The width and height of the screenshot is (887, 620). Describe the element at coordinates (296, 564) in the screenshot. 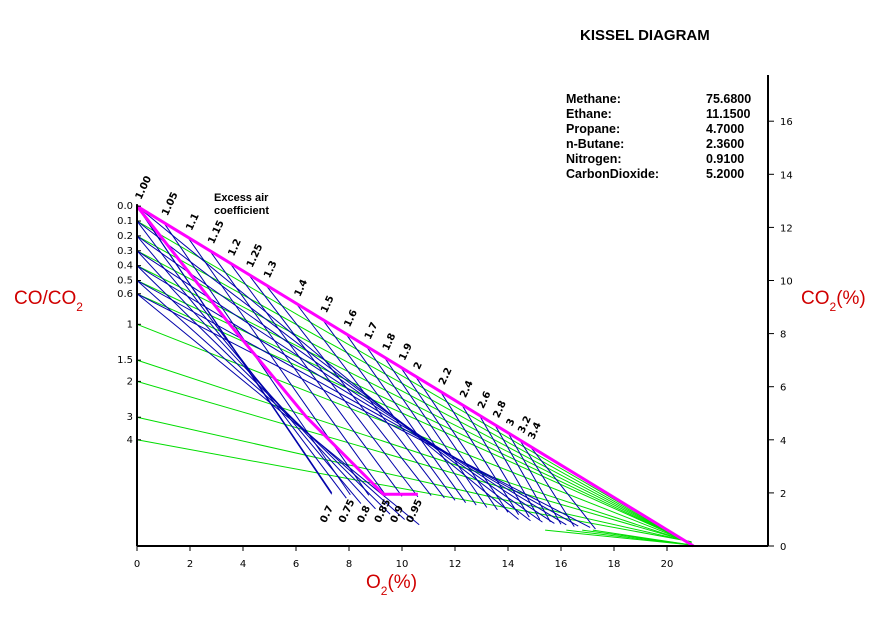

I see `x-tick-label: 6` at that location.